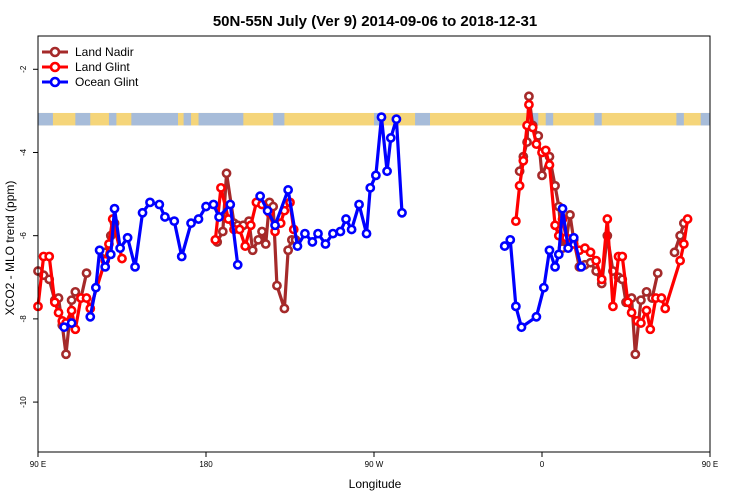 This screenshot has width=750, height=500. Describe the element at coordinates (542, 464) in the screenshot. I see `x-tick-label: 0` at that location.